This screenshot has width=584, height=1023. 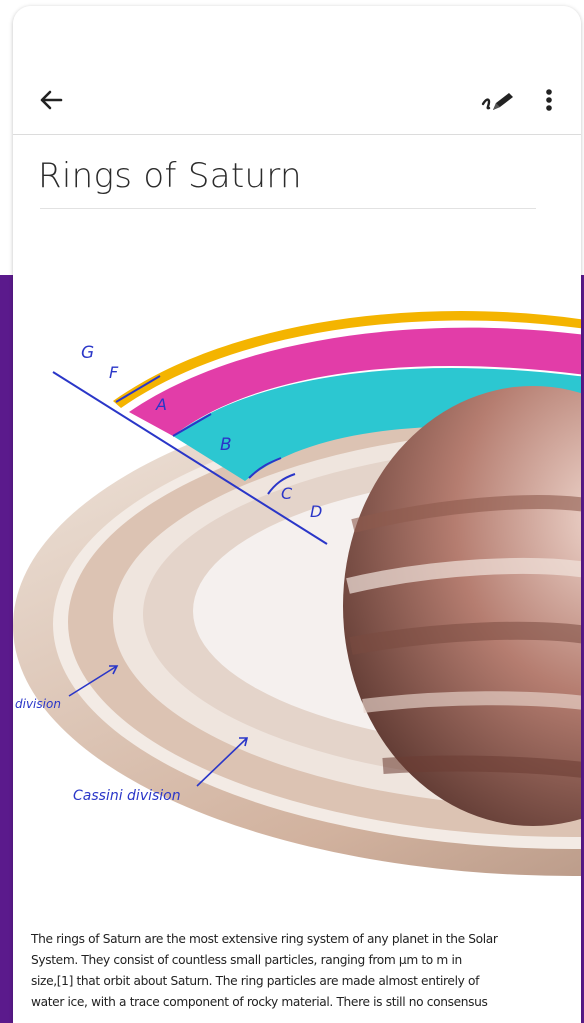 I want to click on ink-pen-icon, so click(x=497, y=101).